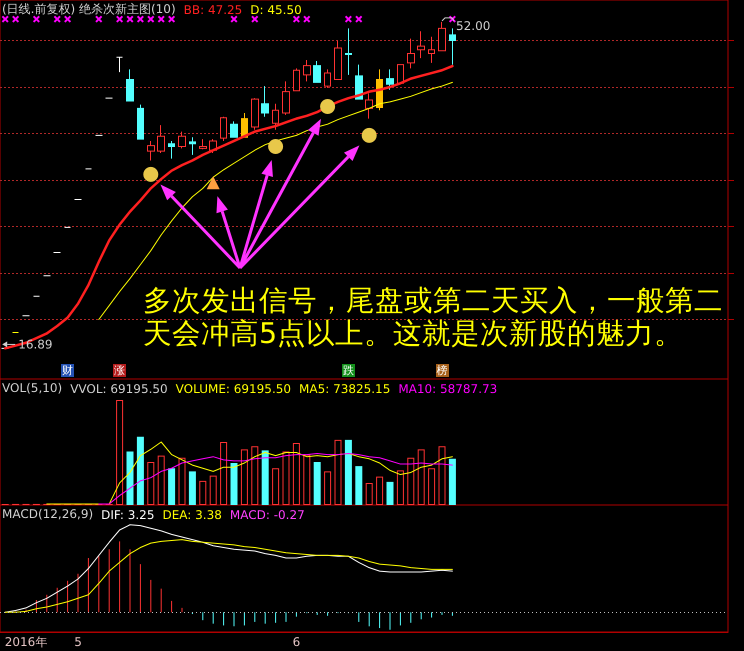 The width and height of the screenshot is (744, 651). What do you see at coordinates (119, 389) in the screenshot?
I see `text: VVOL: 69195.50` at bounding box center [119, 389].